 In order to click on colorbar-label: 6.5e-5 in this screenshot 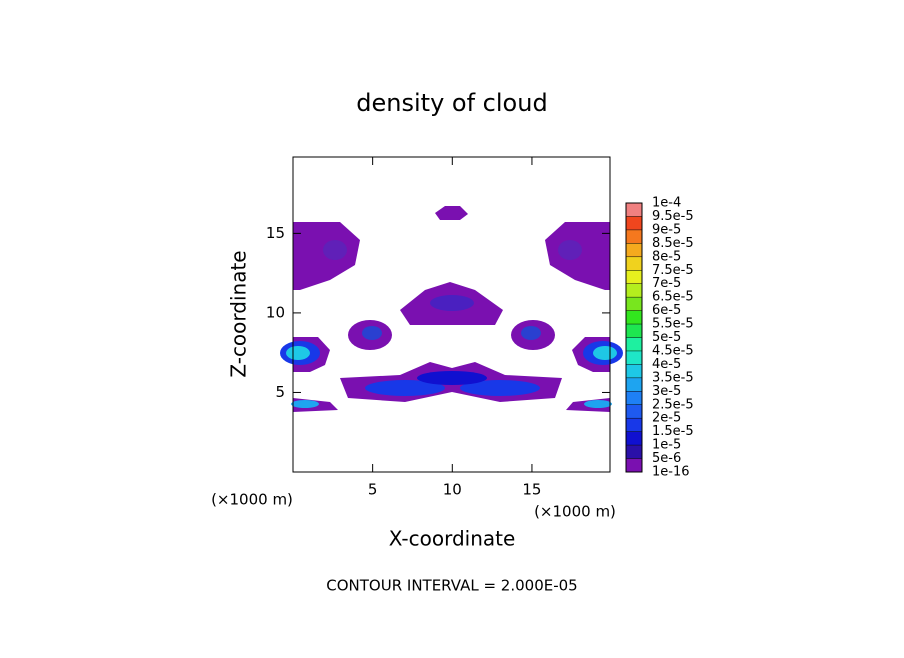, I will do `click(673, 297)`.